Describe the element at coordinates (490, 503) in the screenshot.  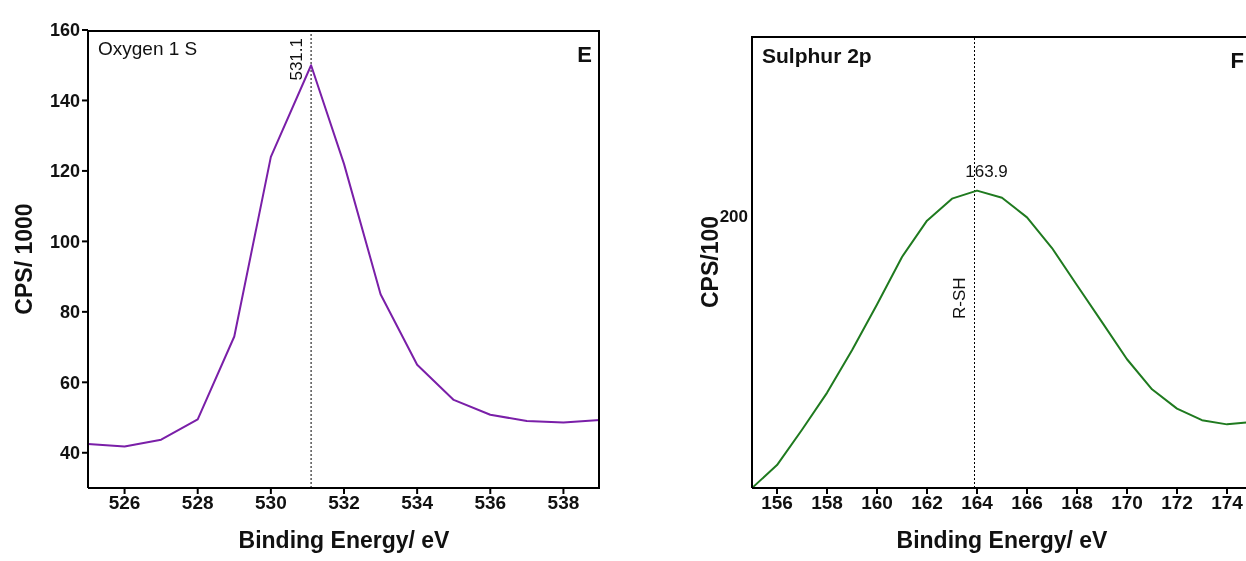
I see `x-tick-label: 536` at that location.